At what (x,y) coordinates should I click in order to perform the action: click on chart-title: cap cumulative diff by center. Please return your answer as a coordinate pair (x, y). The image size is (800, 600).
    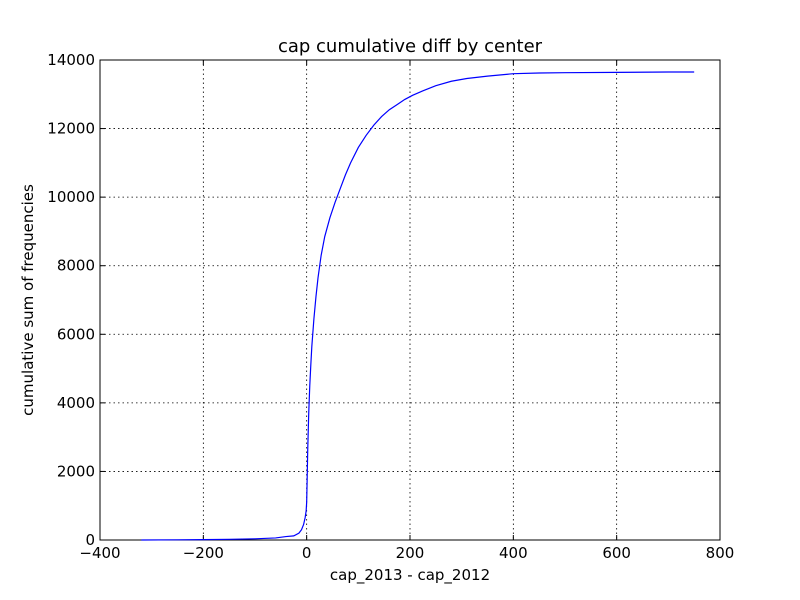
    Looking at the image, I should click on (410, 46).